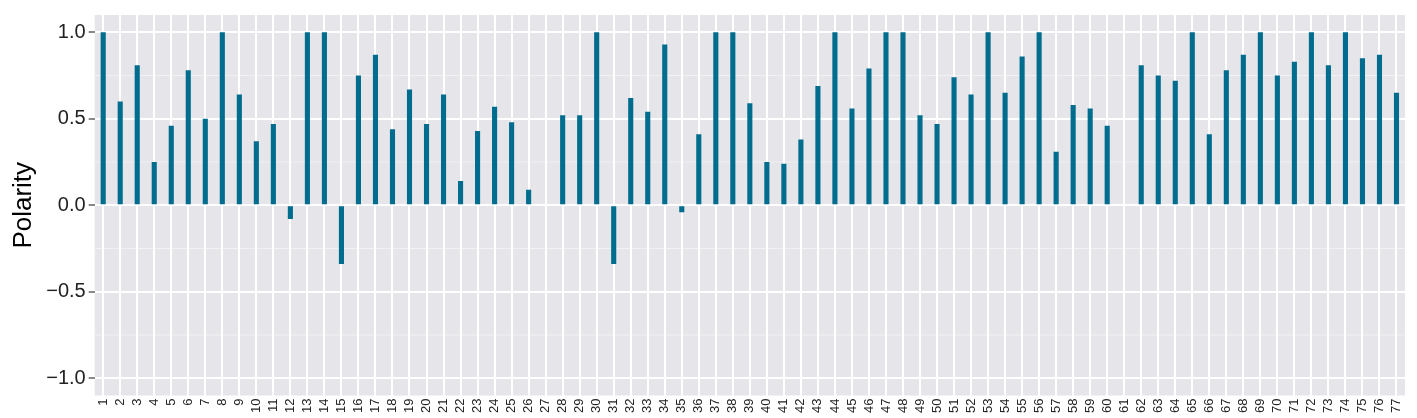 This screenshot has width=1417, height=418. What do you see at coordinates (306, 406) in the screenshot?
I see `x-tick-label: 13` at bounding box center [306, 406].